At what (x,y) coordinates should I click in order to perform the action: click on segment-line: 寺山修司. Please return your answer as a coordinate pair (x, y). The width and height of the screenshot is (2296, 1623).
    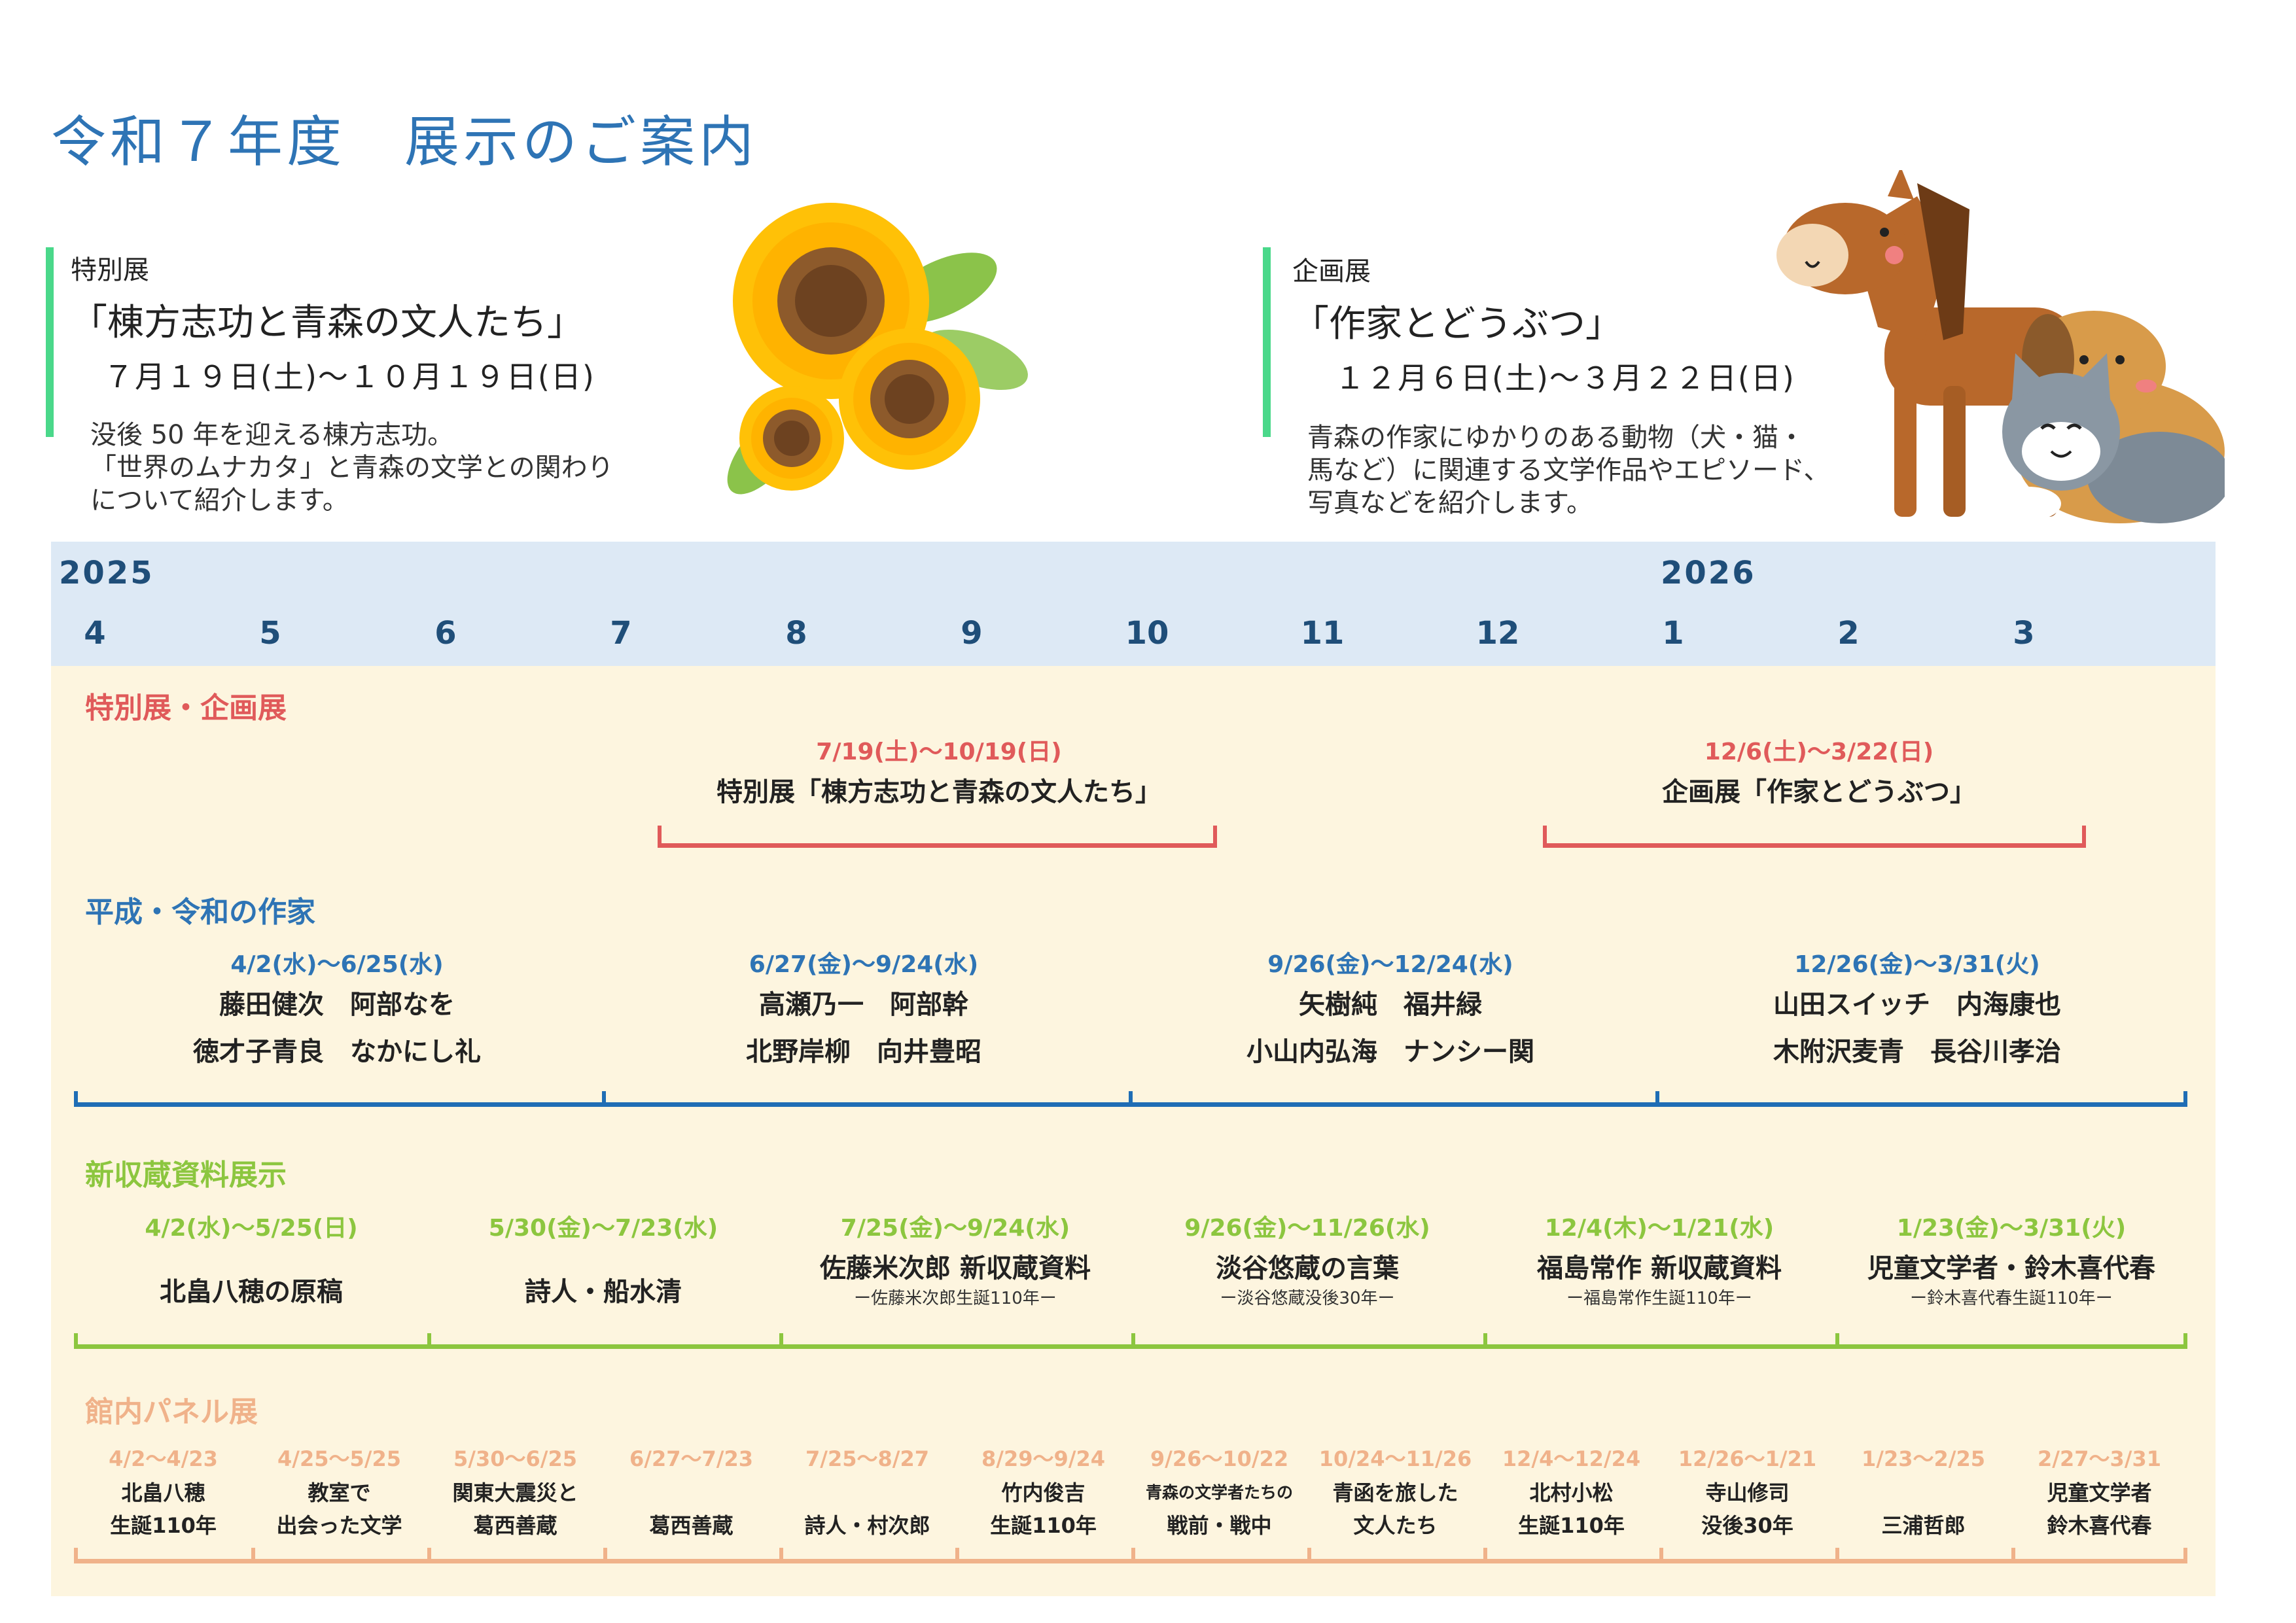
    Looking at the image, I should click on (1748, 1493).